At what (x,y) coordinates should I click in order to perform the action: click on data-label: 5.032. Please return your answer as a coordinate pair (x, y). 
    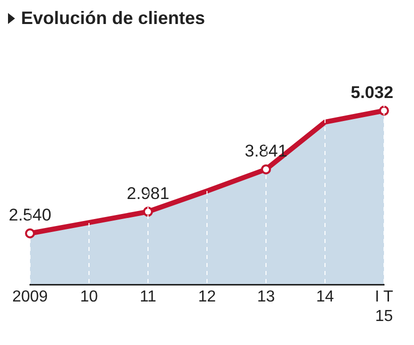
    Looking at the image, I should click on (372, 92).